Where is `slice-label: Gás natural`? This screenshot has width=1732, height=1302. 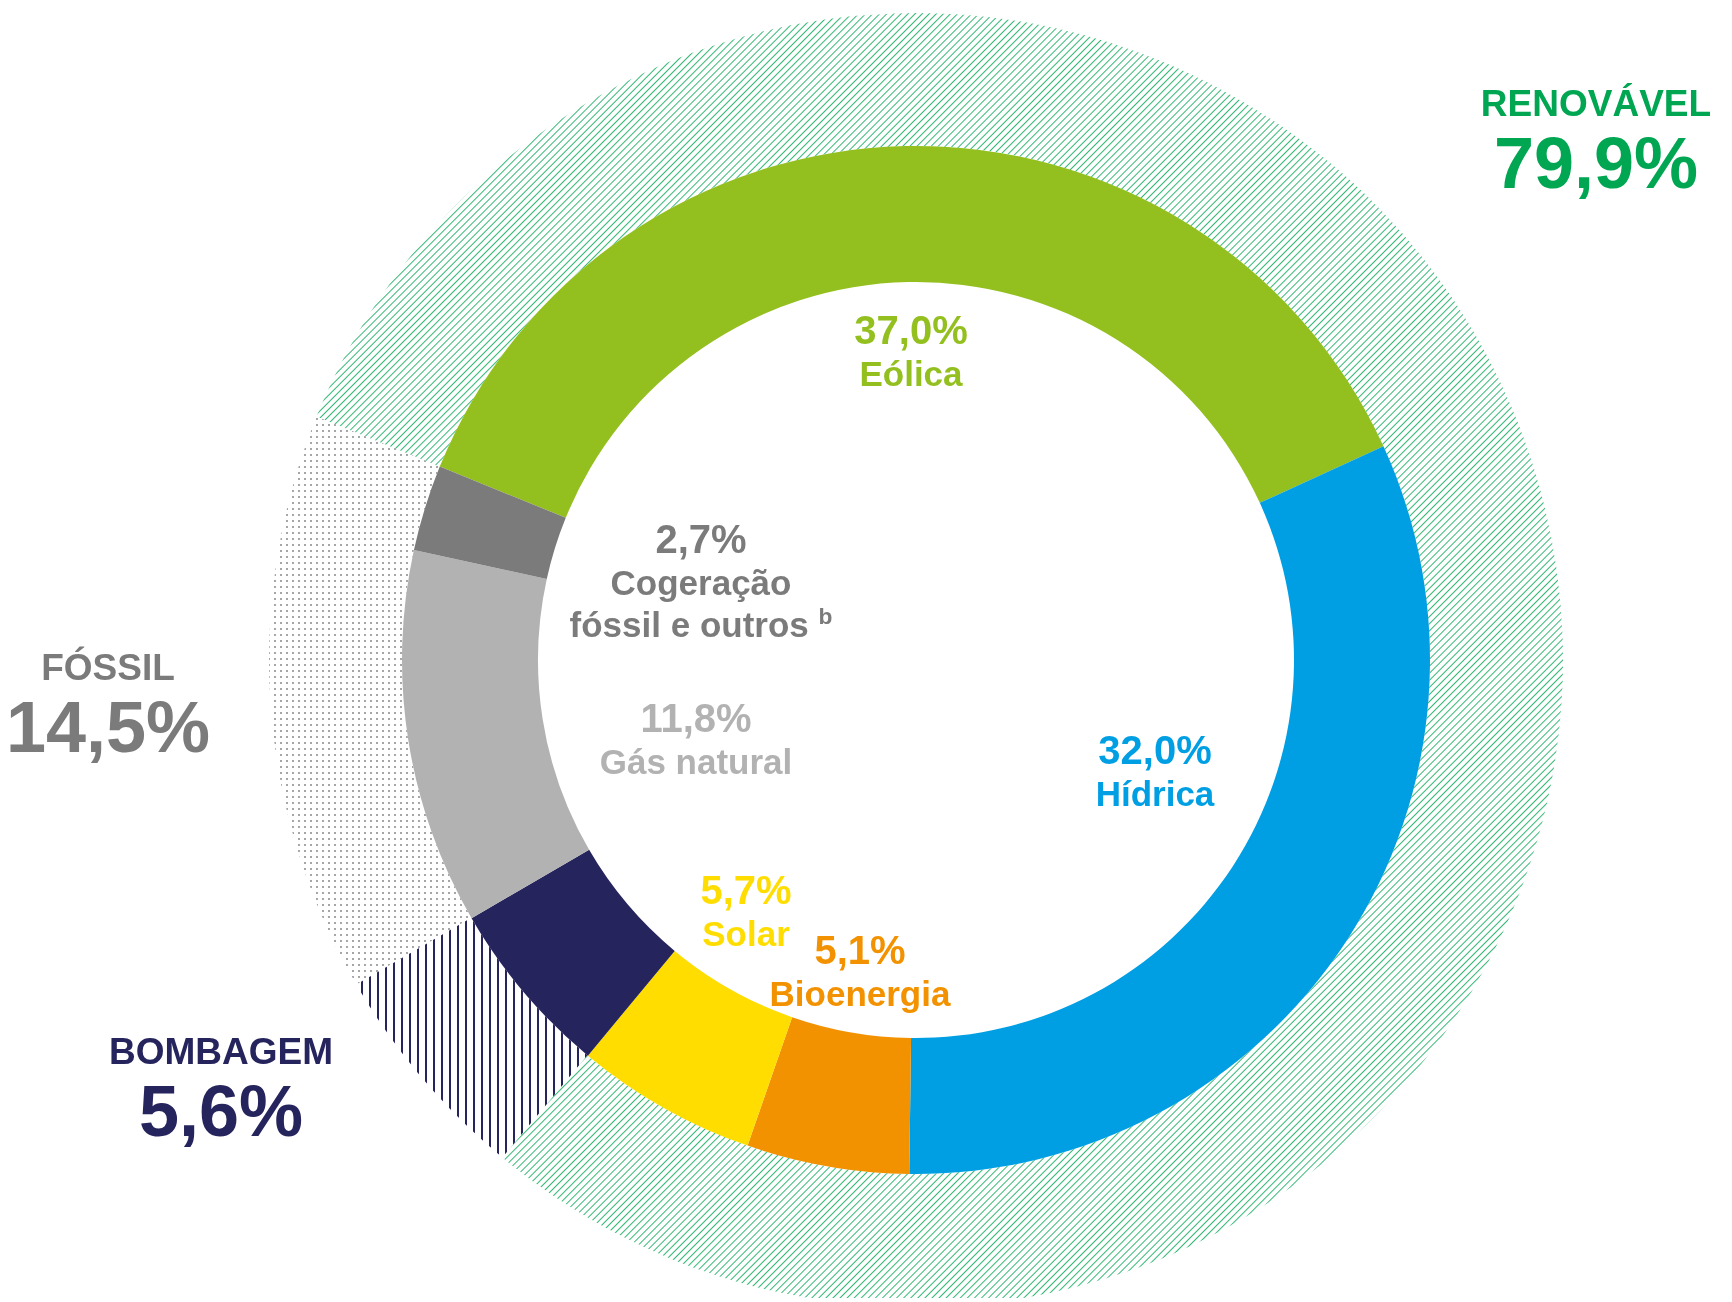 slice-label: Gás natural is located at coordinates (696, 761).